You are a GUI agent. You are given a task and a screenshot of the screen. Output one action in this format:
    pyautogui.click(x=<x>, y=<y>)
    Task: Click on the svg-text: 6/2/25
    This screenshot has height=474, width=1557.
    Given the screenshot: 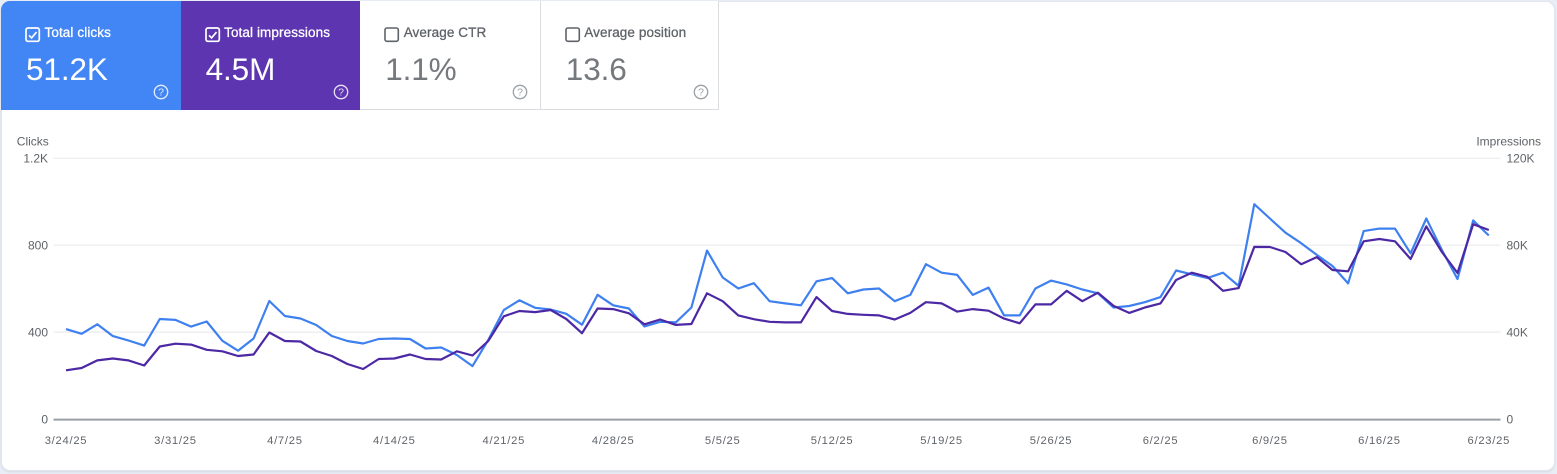 What is the action you would take?
    pyautogui.click(x=1161, y=441)
    